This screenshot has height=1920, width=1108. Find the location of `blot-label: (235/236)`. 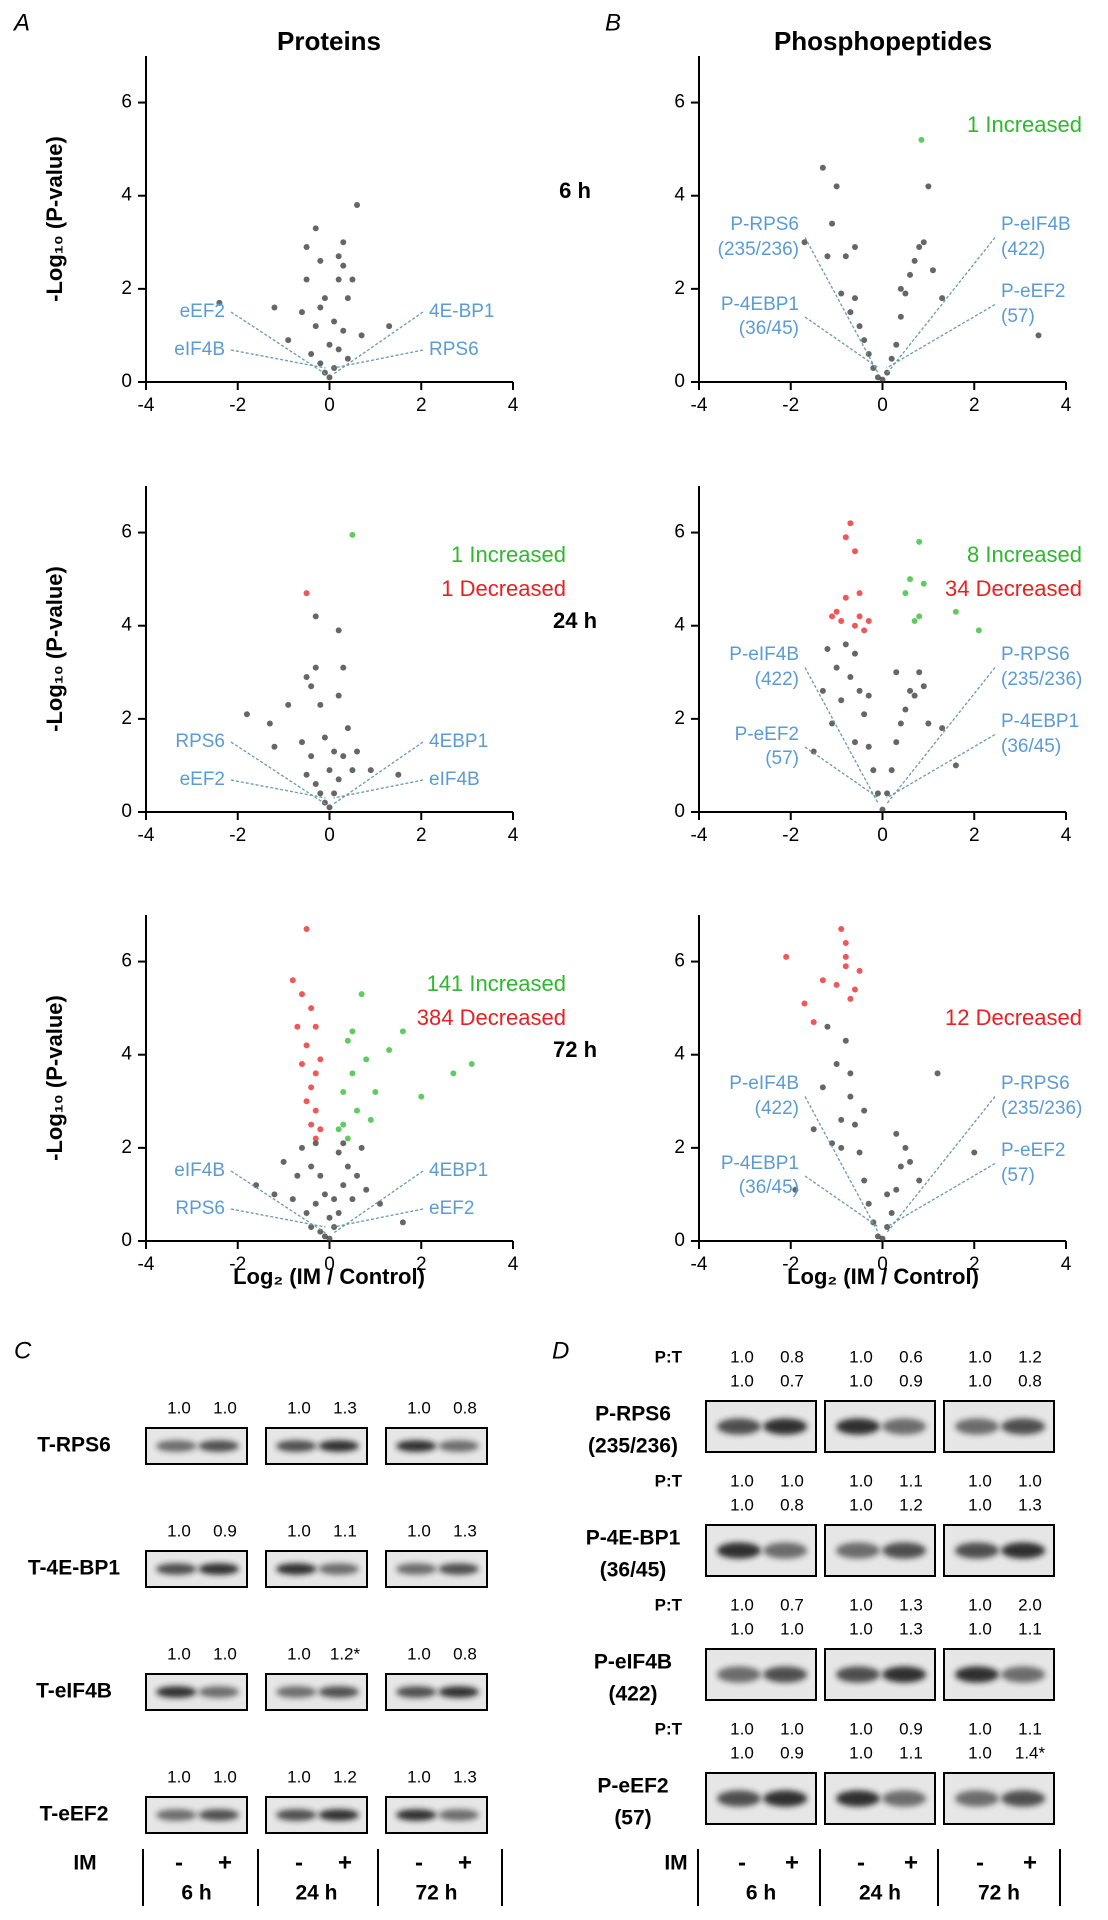

blot-label: (235/236) is located at coordinates (633, 1446).